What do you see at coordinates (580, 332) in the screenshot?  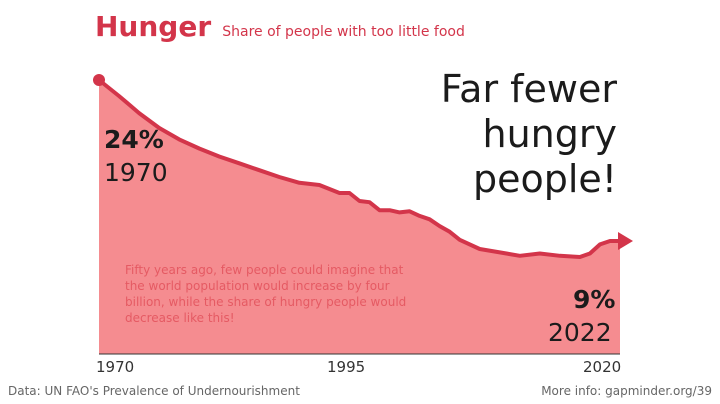 I see `end-year-label: 2022` at bounding box center [580, 332].